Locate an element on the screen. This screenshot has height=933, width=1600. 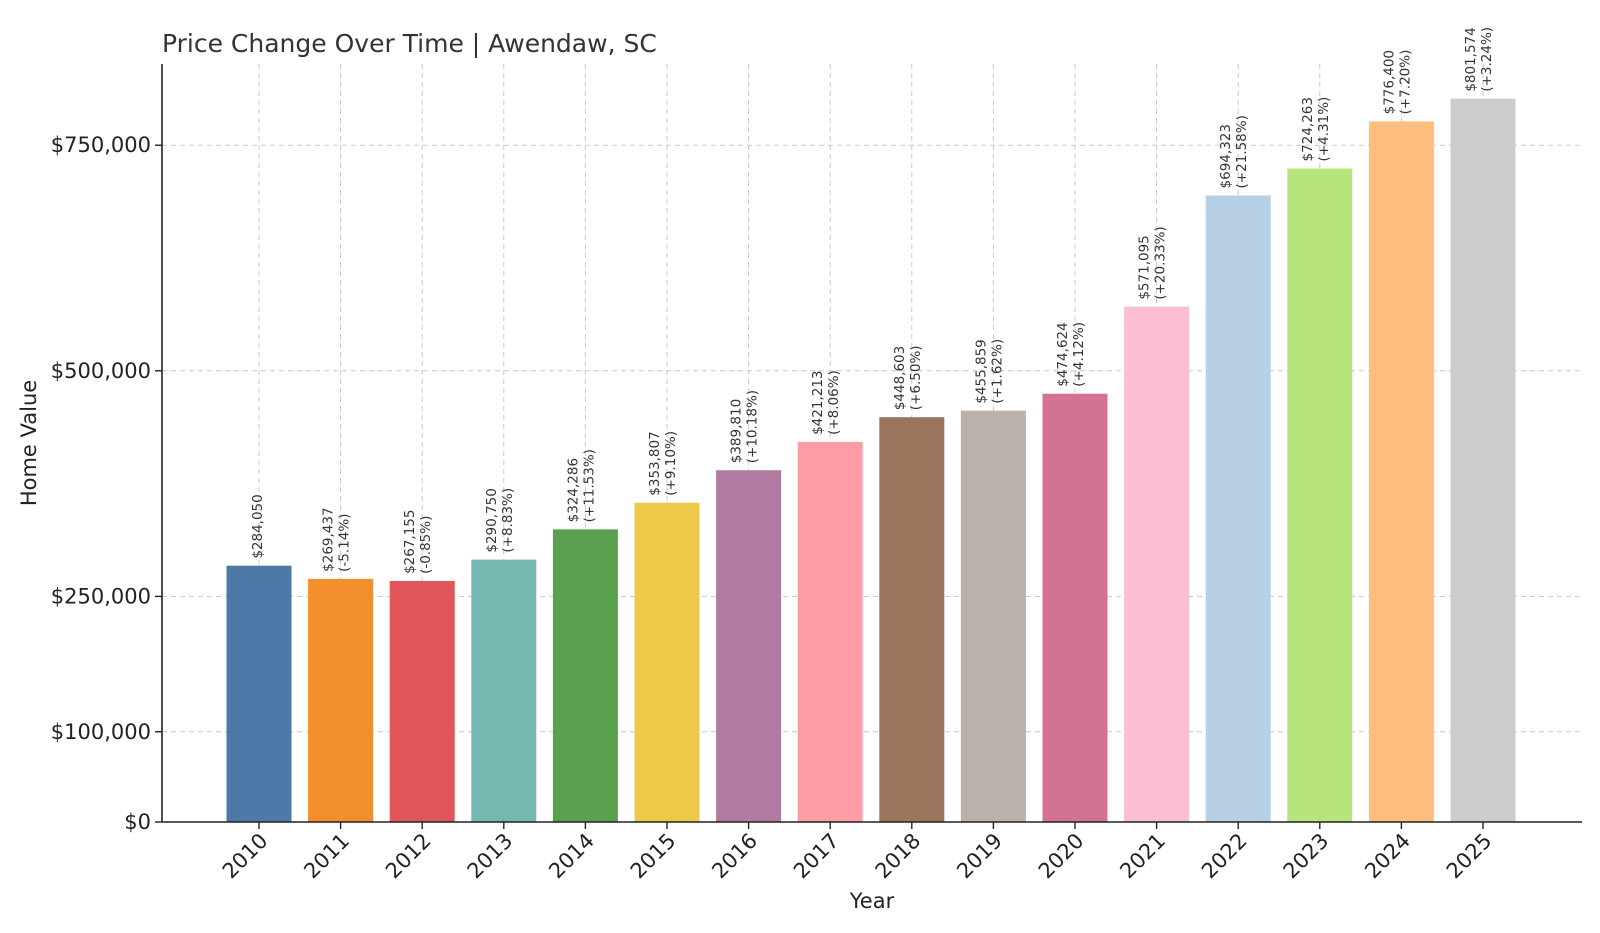
y-tick-label: $750,000 is located at coordinates (101, 145).